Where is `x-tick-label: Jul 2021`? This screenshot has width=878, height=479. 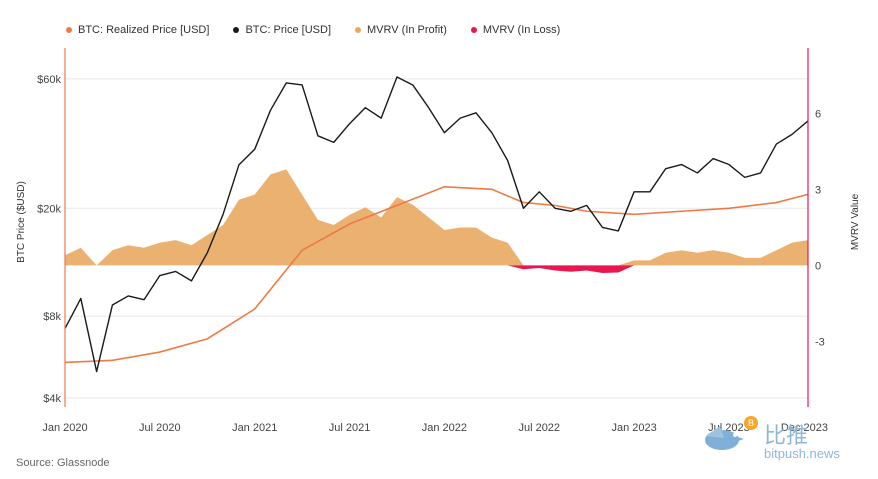 x-tick-label: Jul 2021 is located at coordinates (350, 428).